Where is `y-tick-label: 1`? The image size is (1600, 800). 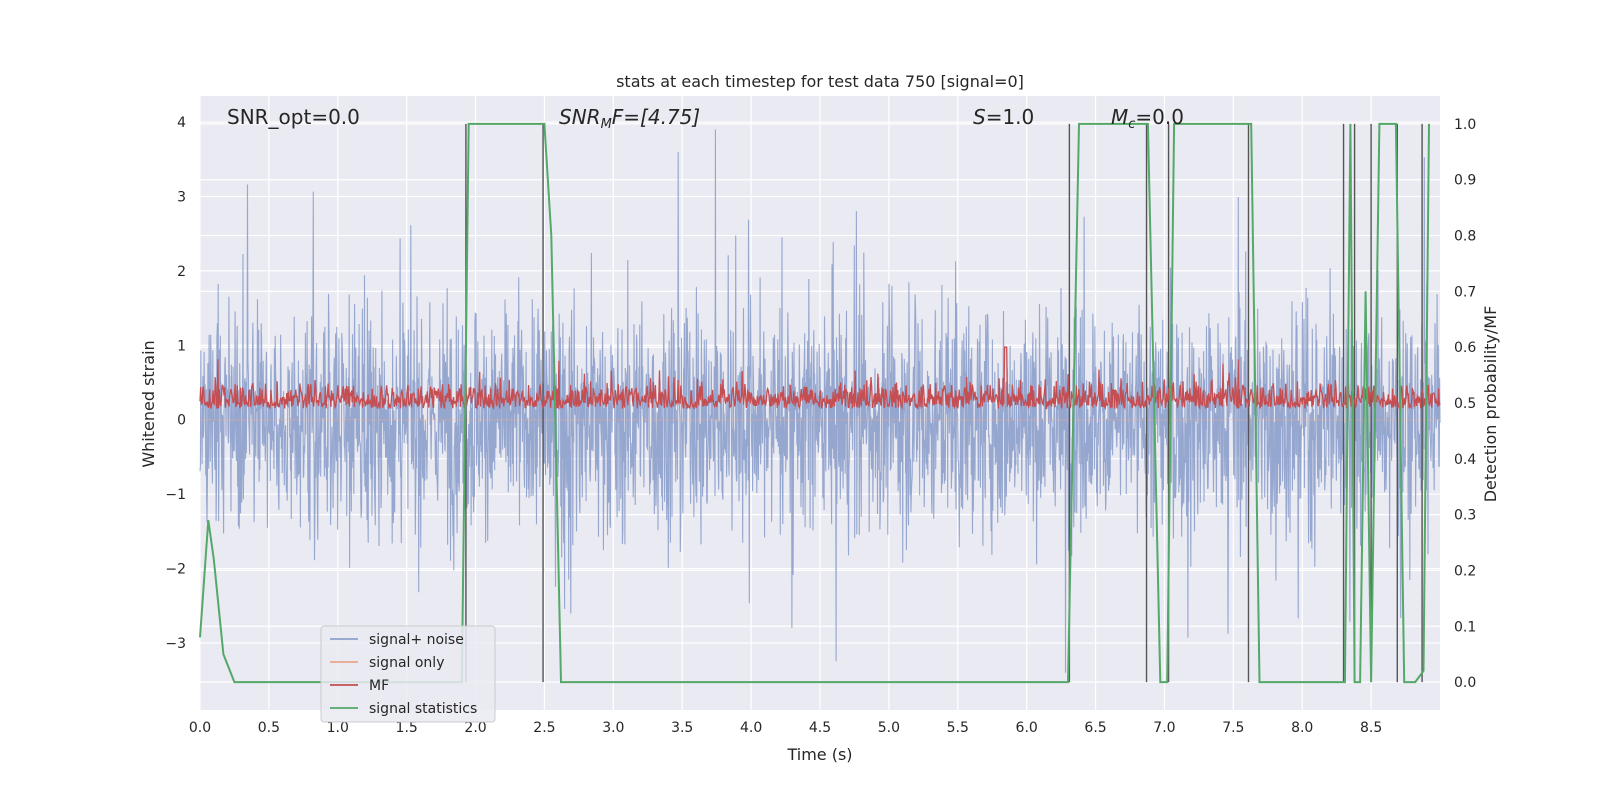
y-tick-label: 1 is located at coordinates (181, 346).